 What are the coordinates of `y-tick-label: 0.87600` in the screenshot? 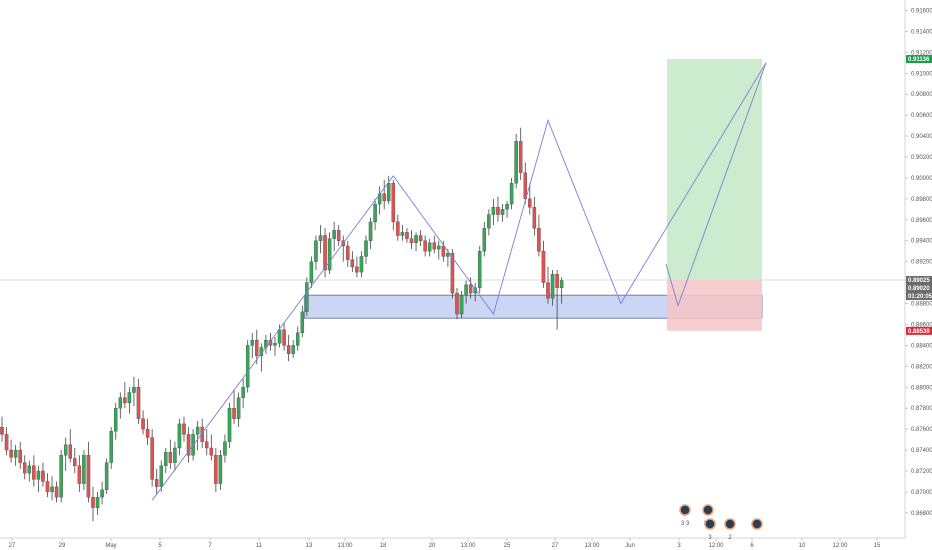 It's located at (921, 430).